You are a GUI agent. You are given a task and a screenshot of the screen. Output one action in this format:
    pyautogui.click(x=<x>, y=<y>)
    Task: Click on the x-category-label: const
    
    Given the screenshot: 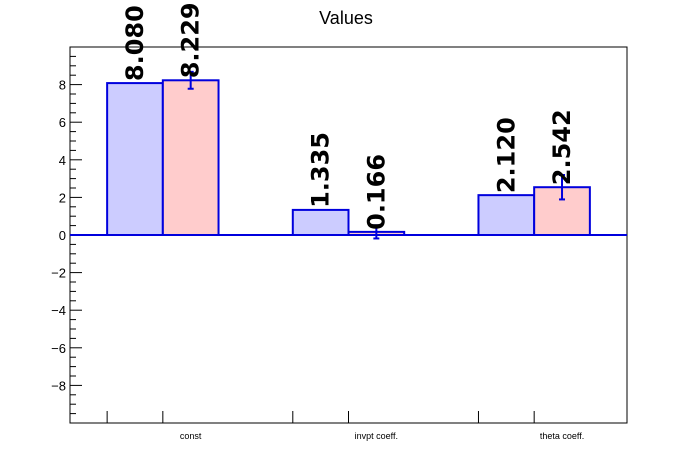 What is the action you would take?
    pyautogui.click(x=191, y=436)
    